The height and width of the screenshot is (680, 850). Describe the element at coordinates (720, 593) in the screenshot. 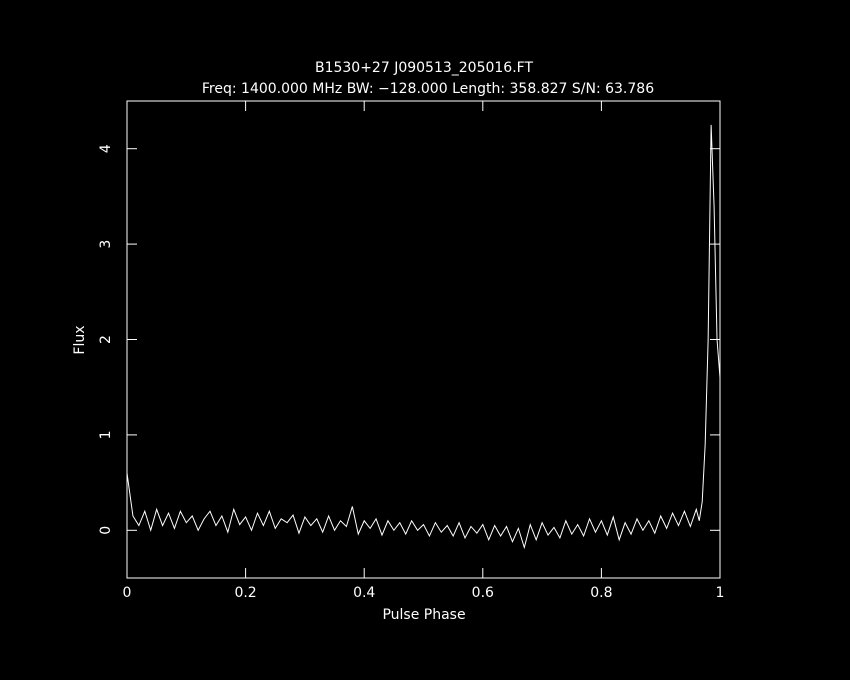

I see `x-tick-label: 1` at that location.